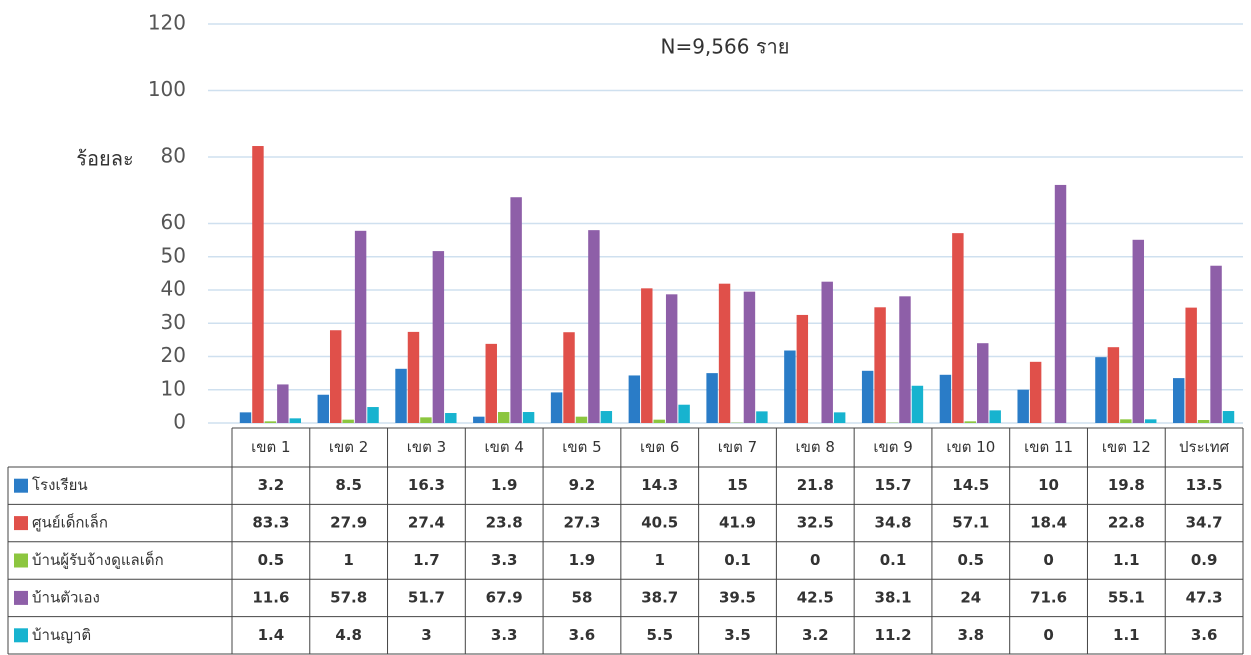  I want to click on table-cell: 57.8, so click(348, 597).